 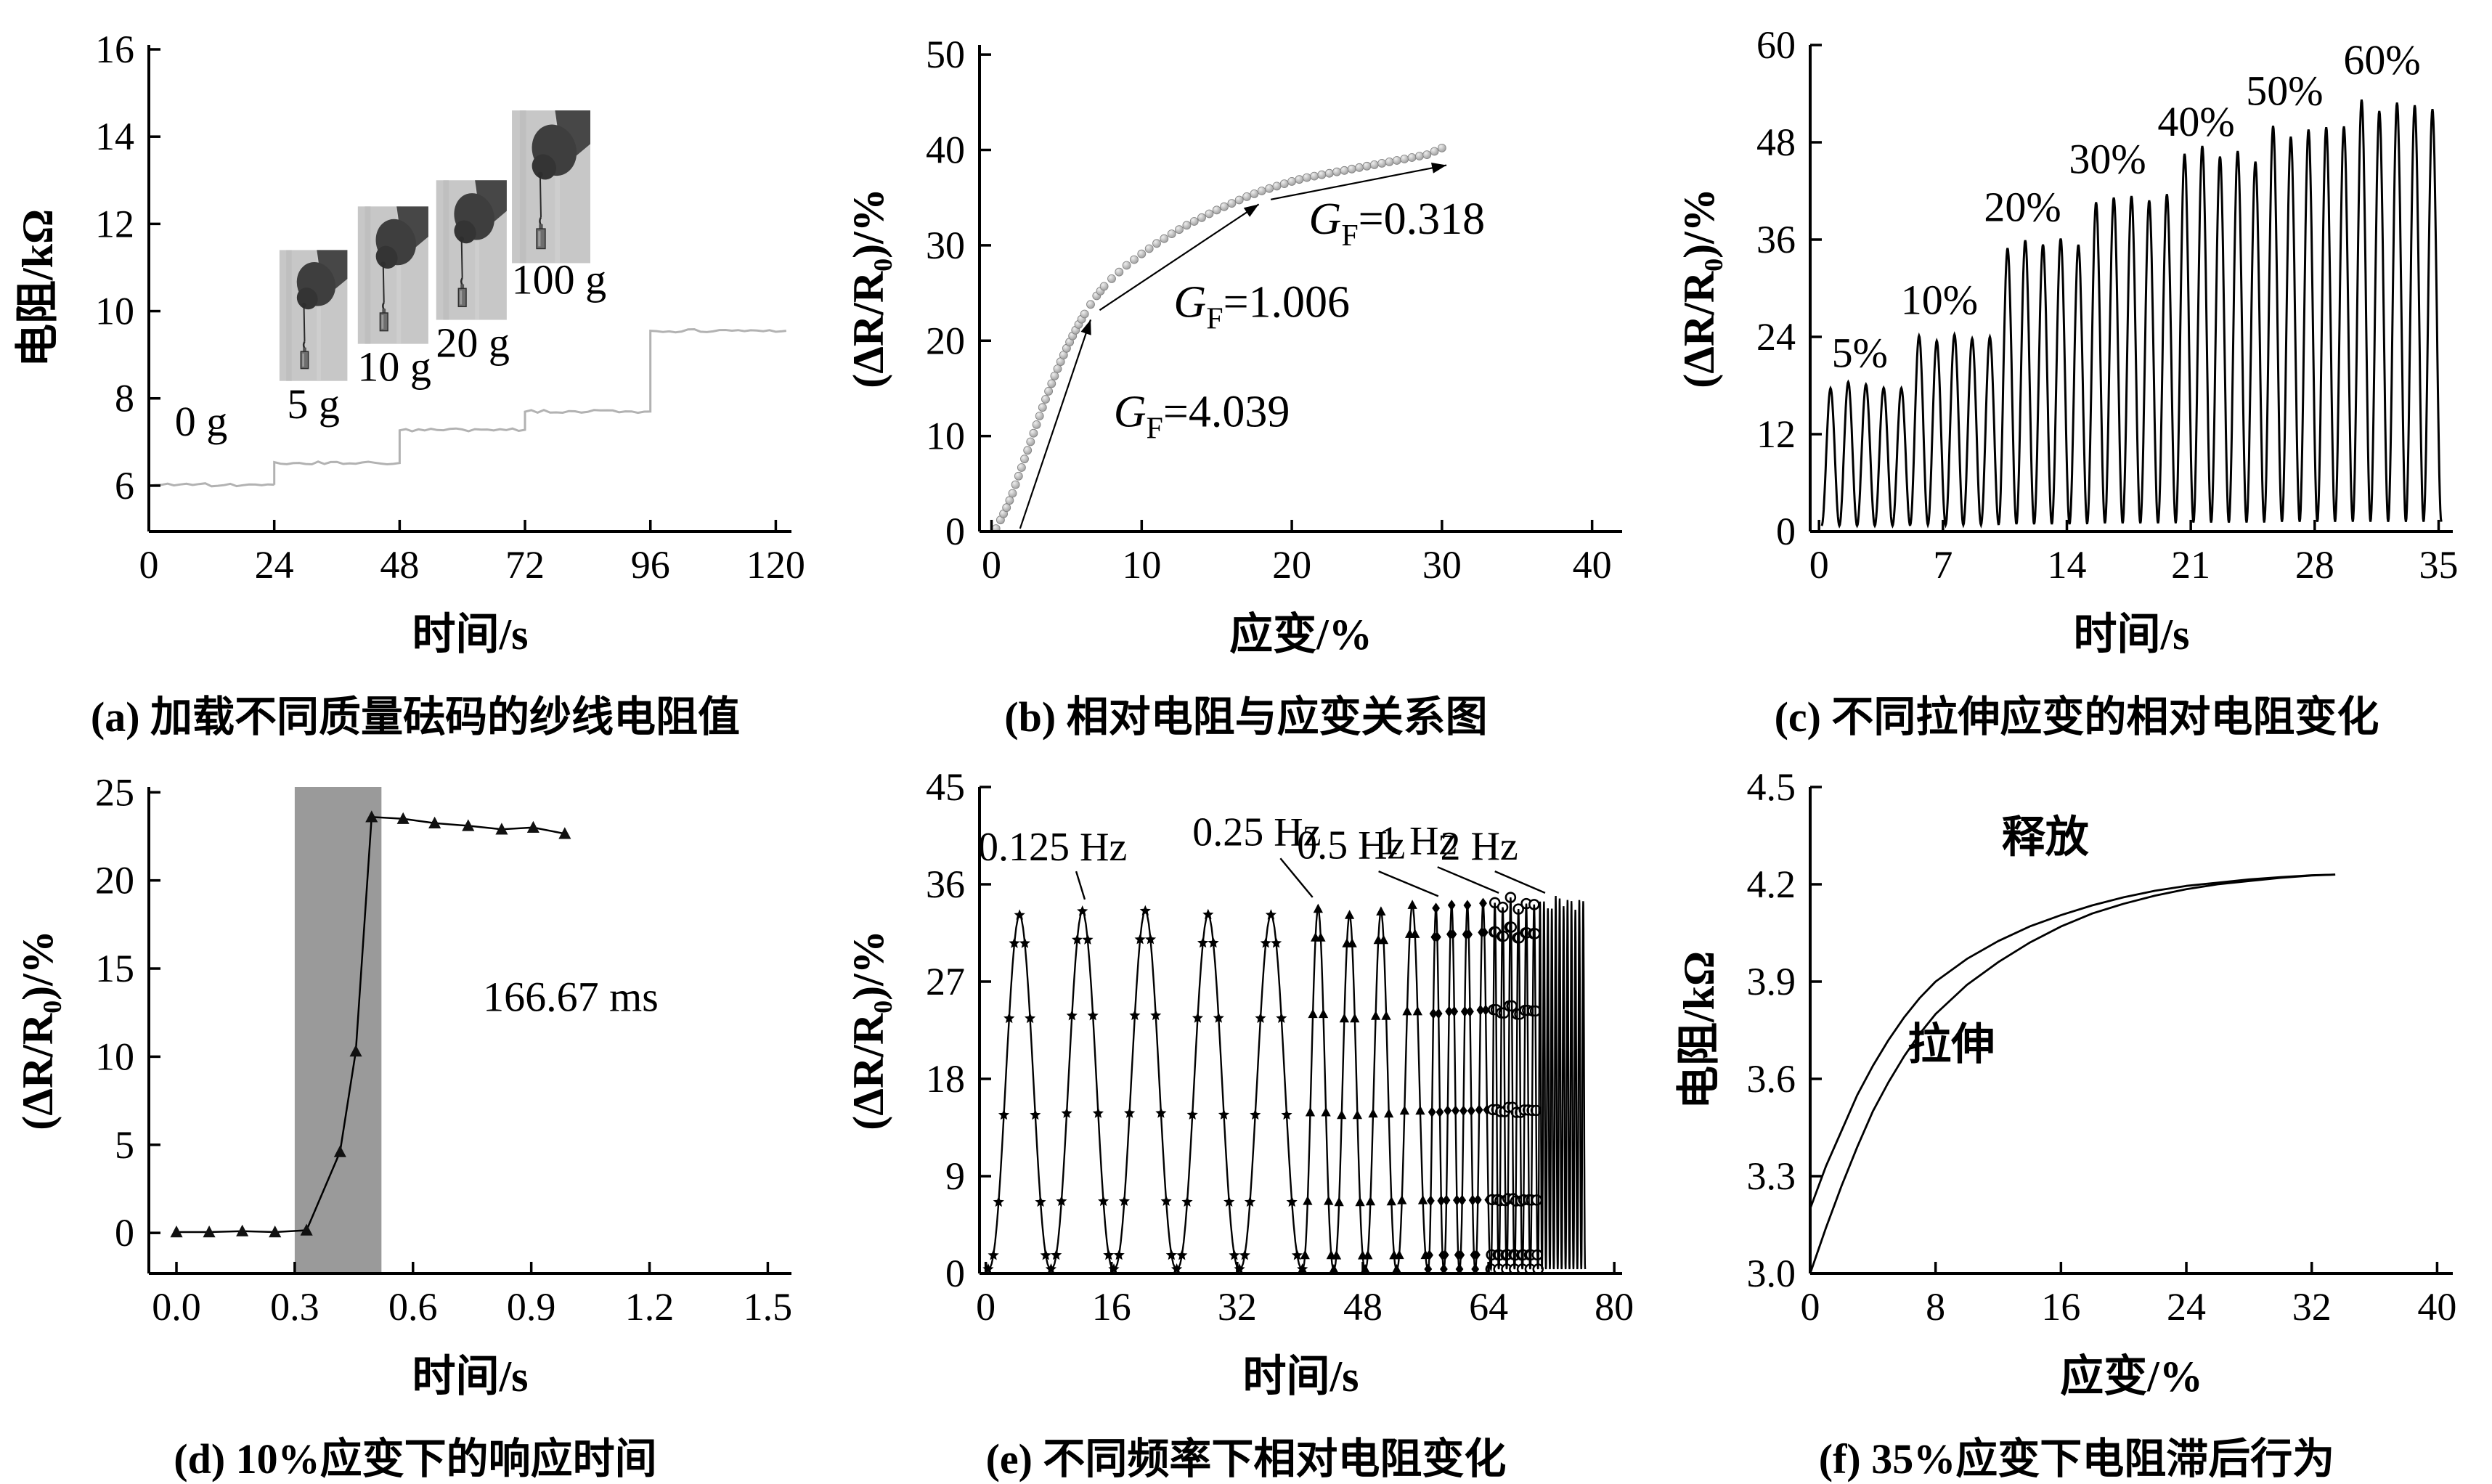 What do you see at coordinates (2381, 59) in the screenshot?
I see `strain-level-label: 60%` at bounding box center [2381, 59].